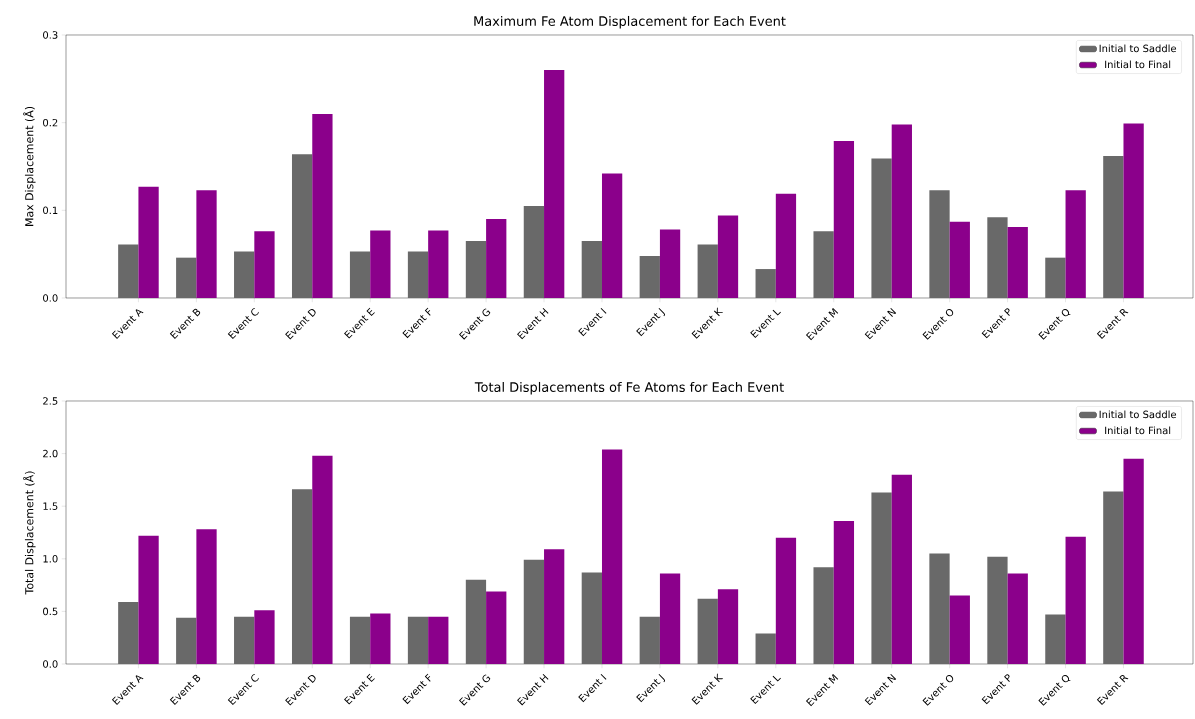 The height and width of the screenshot is (719, 1195). What do you see at coordinates (50, 506) in the screenshot?
I see `y-tick-label: 1.5` at bounding box center [50, 506].